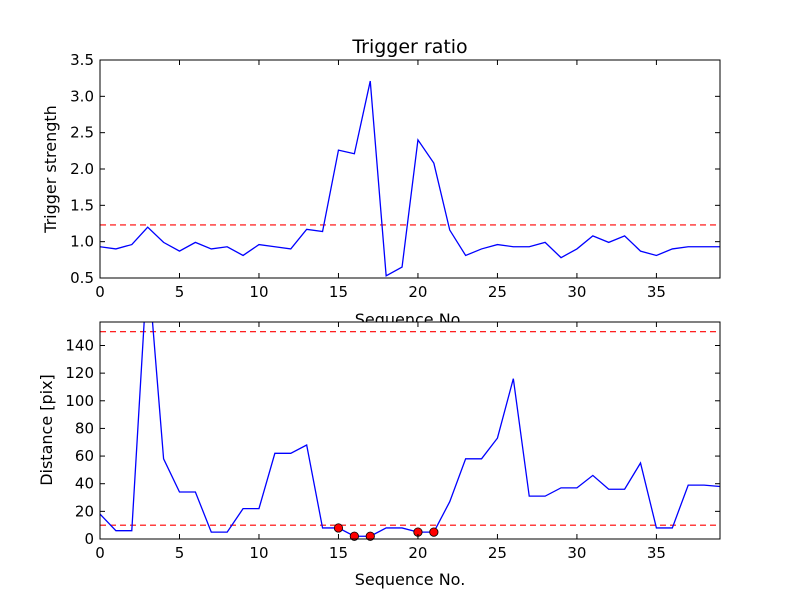 The width and height of the screenshot is (800, 600). I want to click on y-tick-label: 3.5, so click(82, 60).